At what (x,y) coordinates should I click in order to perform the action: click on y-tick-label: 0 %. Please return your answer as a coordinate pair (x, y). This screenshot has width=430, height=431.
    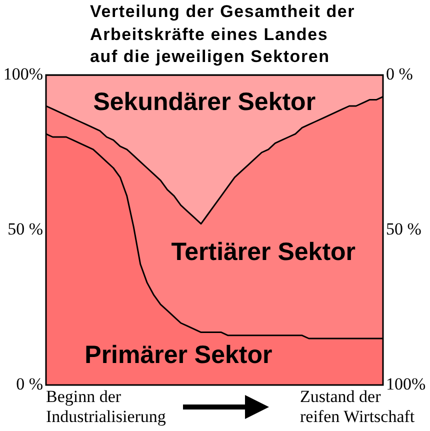
    Looking at the image, I should click on (29, 384).